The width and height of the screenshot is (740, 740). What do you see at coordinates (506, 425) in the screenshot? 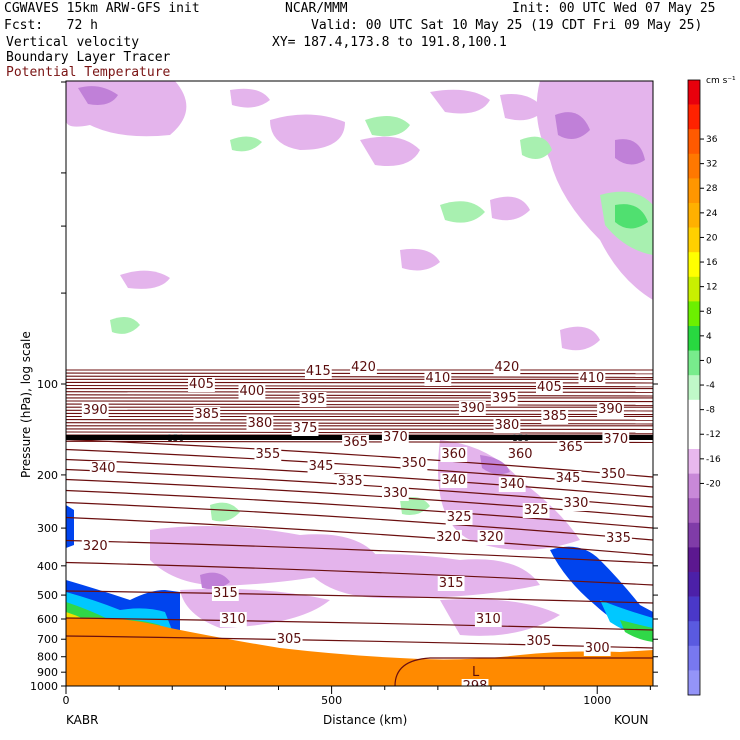
I see `theta-label: 380` at bounding box center [506, 425].